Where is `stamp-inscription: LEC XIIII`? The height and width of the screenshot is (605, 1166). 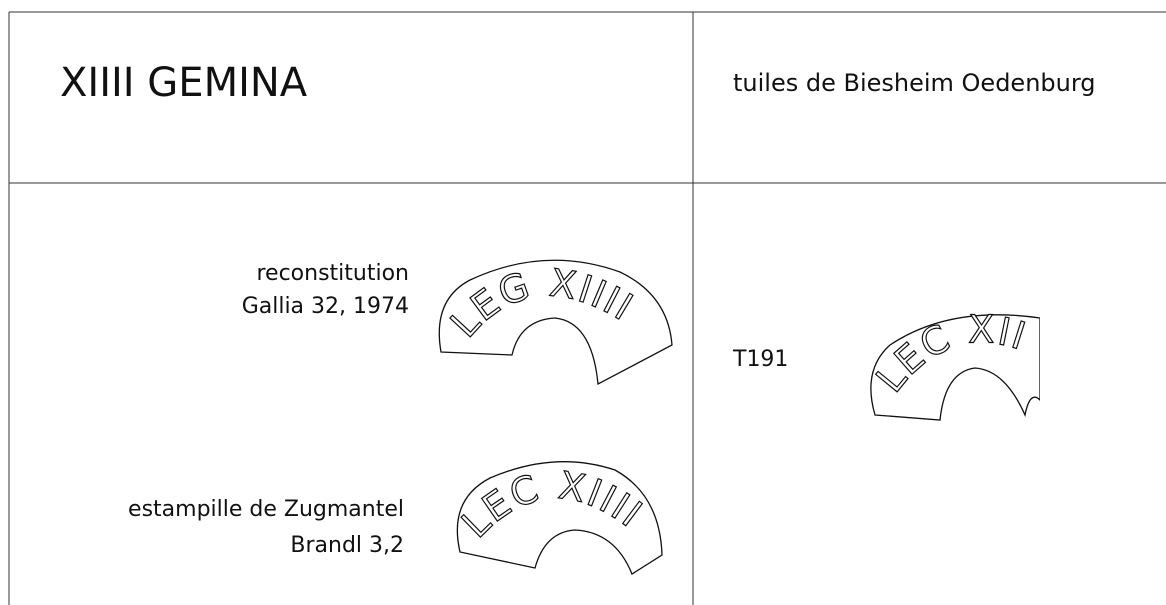
stamp-inscription: LEC XIIII is located at coordinates (551, 504).